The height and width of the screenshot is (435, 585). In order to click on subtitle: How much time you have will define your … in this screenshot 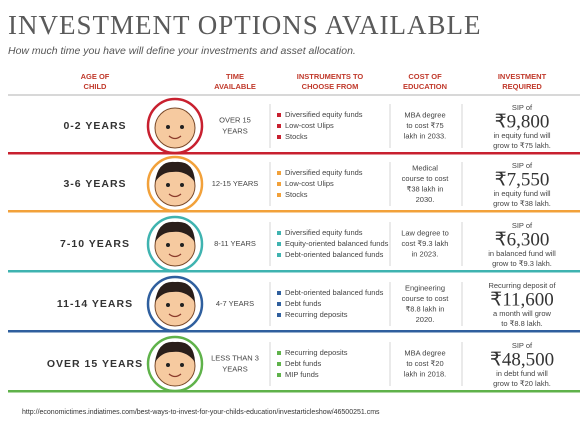, I will do `click(182, 51)`.